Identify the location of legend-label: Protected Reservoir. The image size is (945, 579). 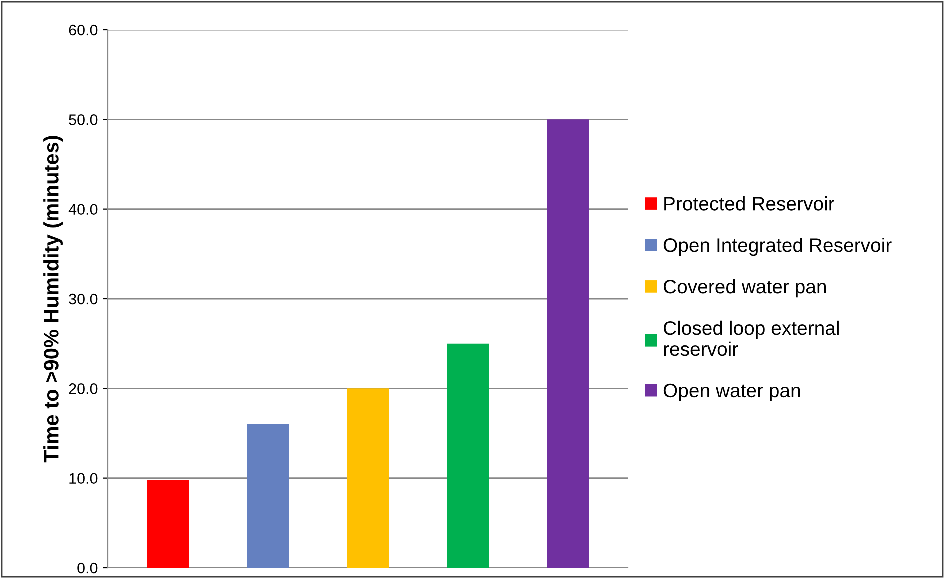
(749, 203).